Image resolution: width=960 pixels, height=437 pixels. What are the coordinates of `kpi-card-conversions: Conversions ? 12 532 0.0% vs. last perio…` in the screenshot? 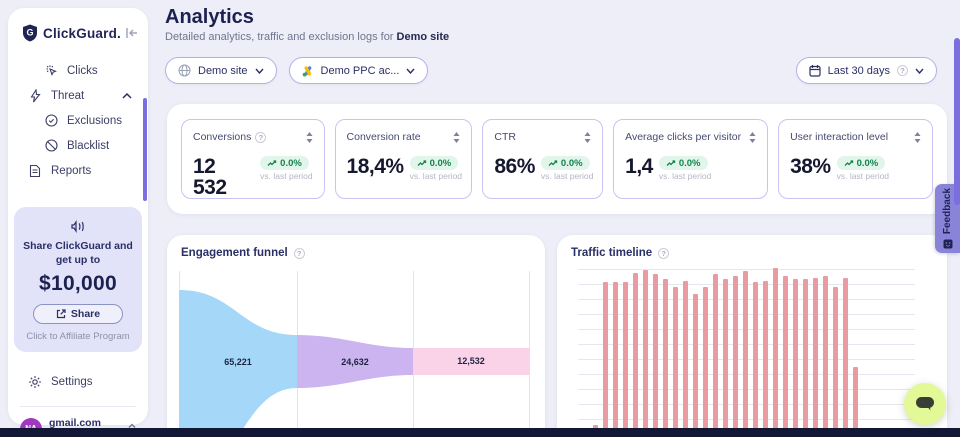 It's located at (253, 159).